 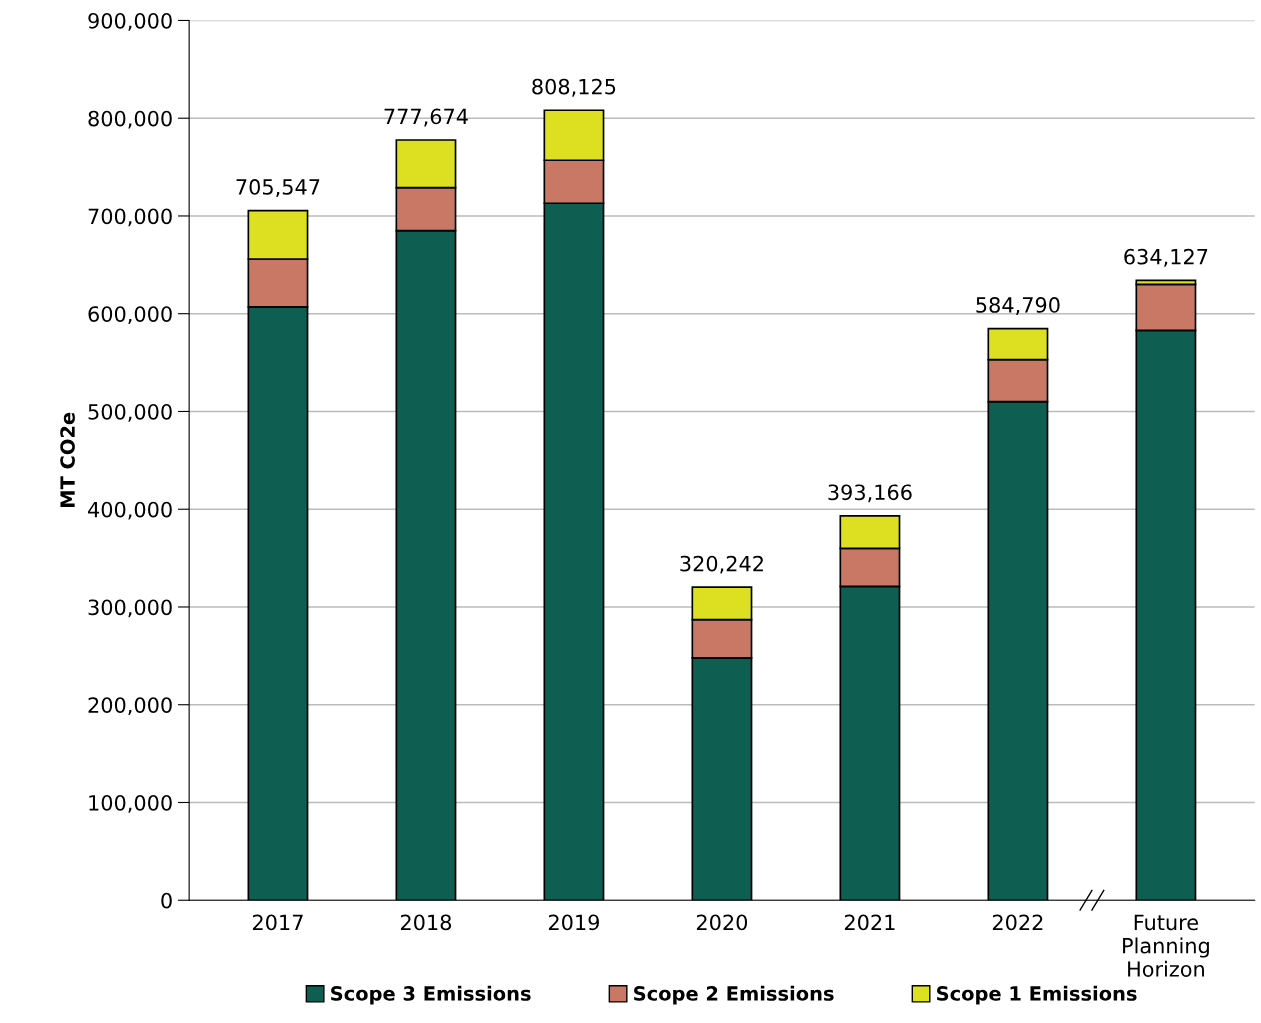 I want to click on y-tick-label: 700,000, so click(x=130, y=217).